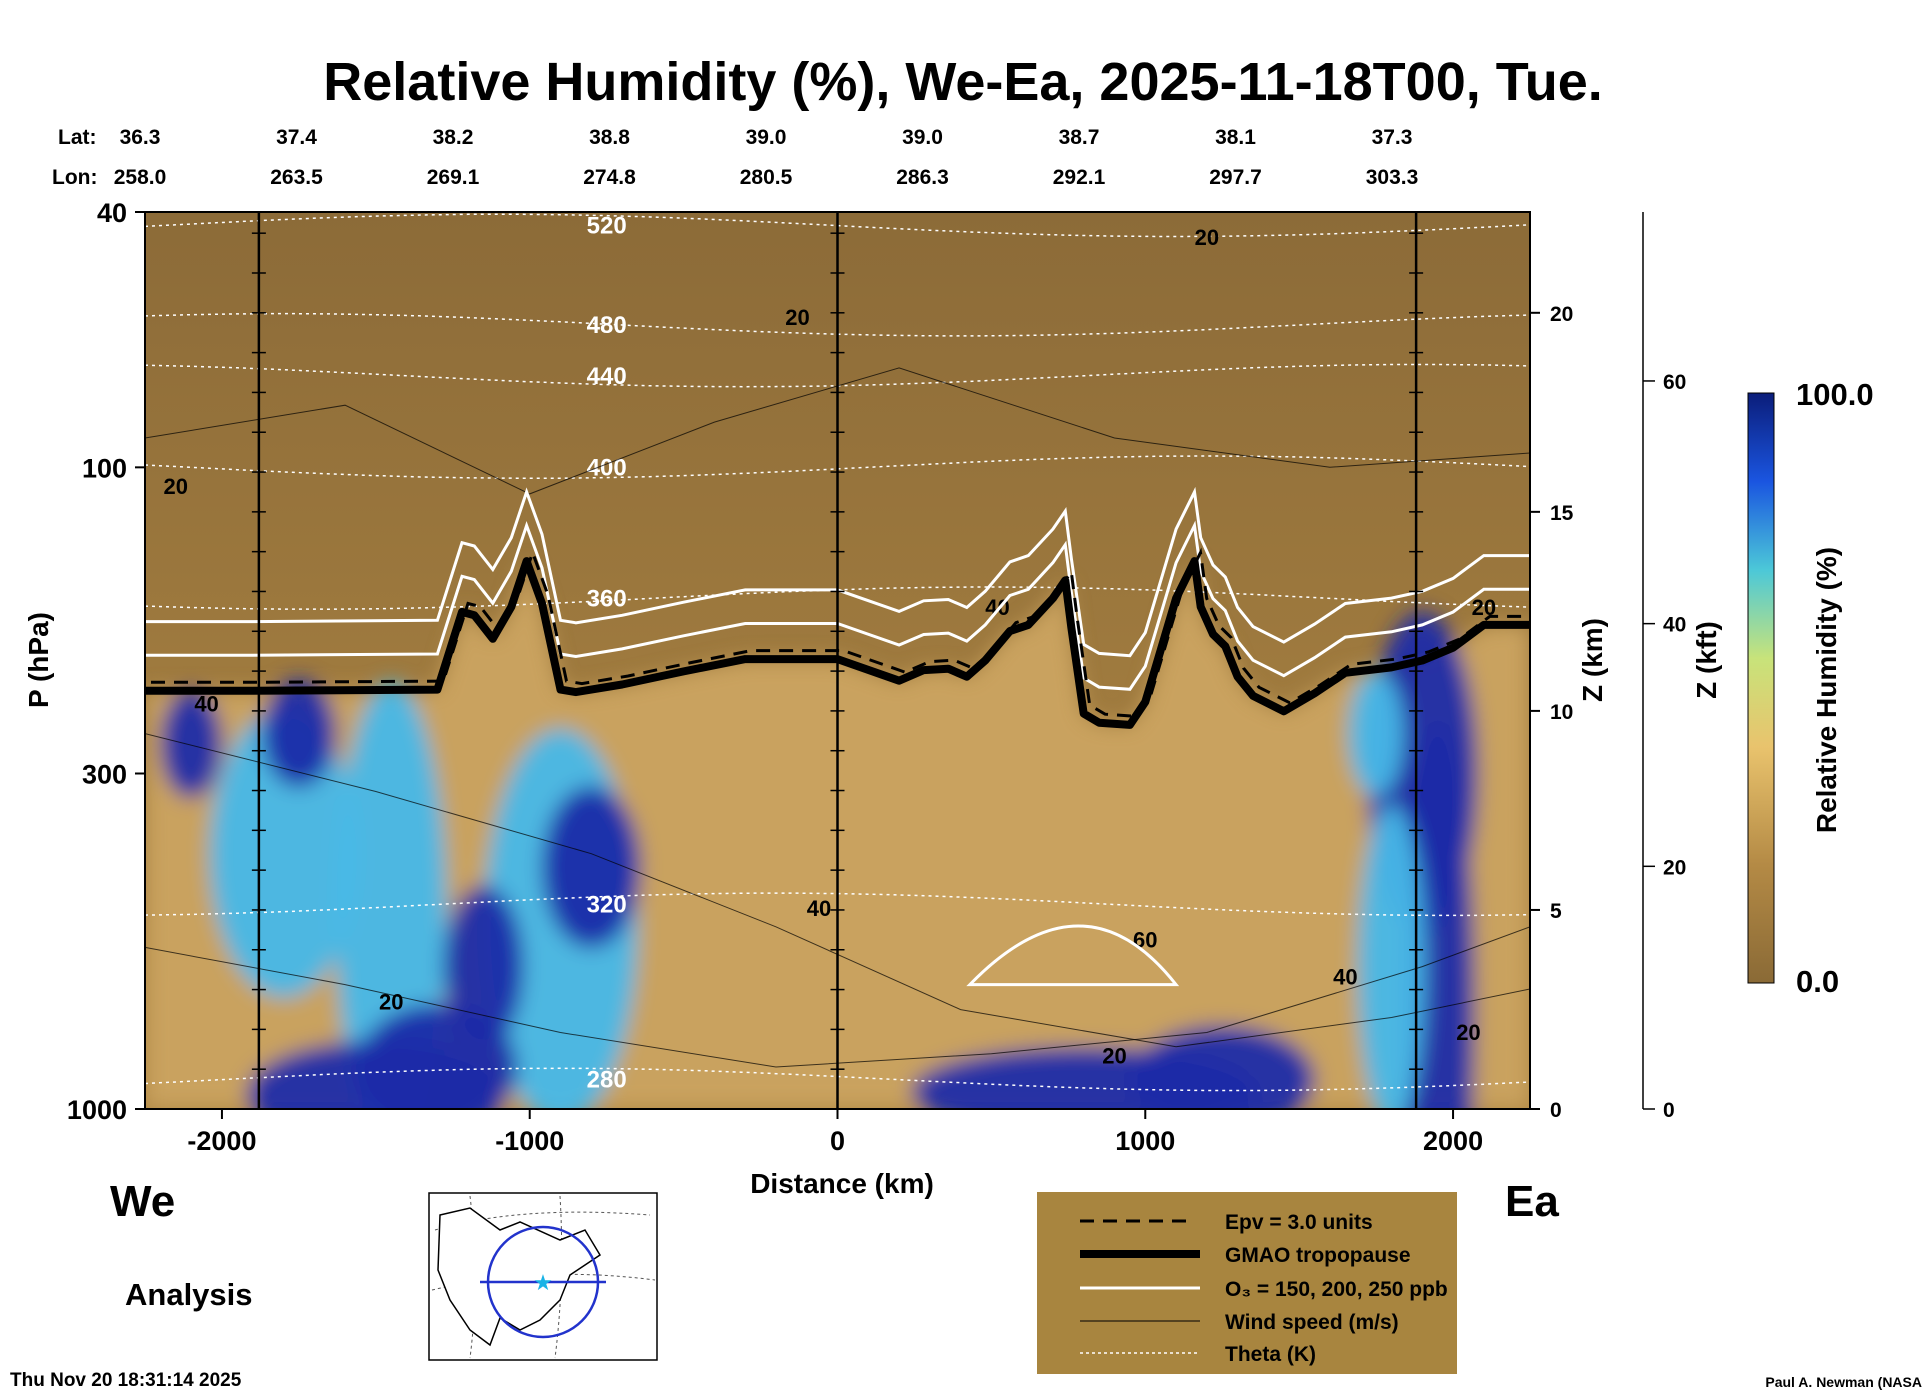 The height and width of the screenshot is (1394, 1926). Describe the element at coordinates (1453, 1141) in the screenshot. I see `x-tick-label: 2000` at that location.